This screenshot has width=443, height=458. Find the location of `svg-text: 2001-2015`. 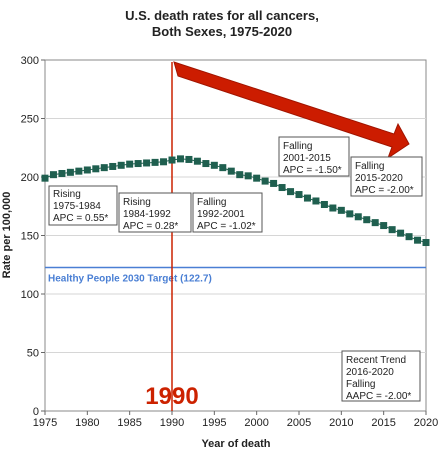

svg-text: 2001-2015 is located at coordinates (307, 158).